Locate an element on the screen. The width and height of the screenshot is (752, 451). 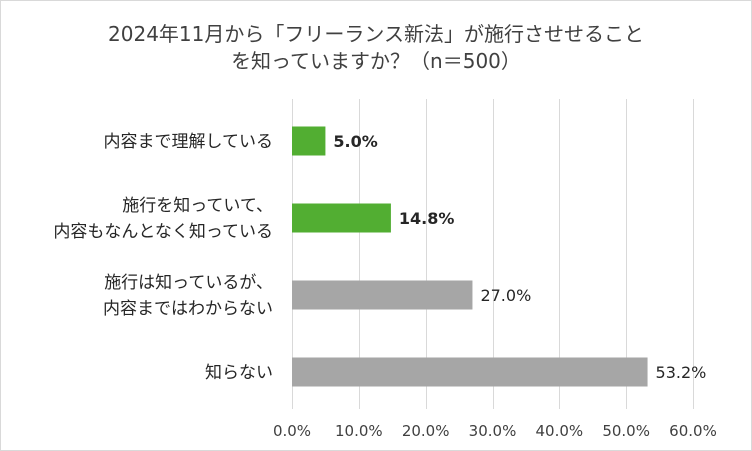
data-label: 14.8% is located at coordinates (427, 218).